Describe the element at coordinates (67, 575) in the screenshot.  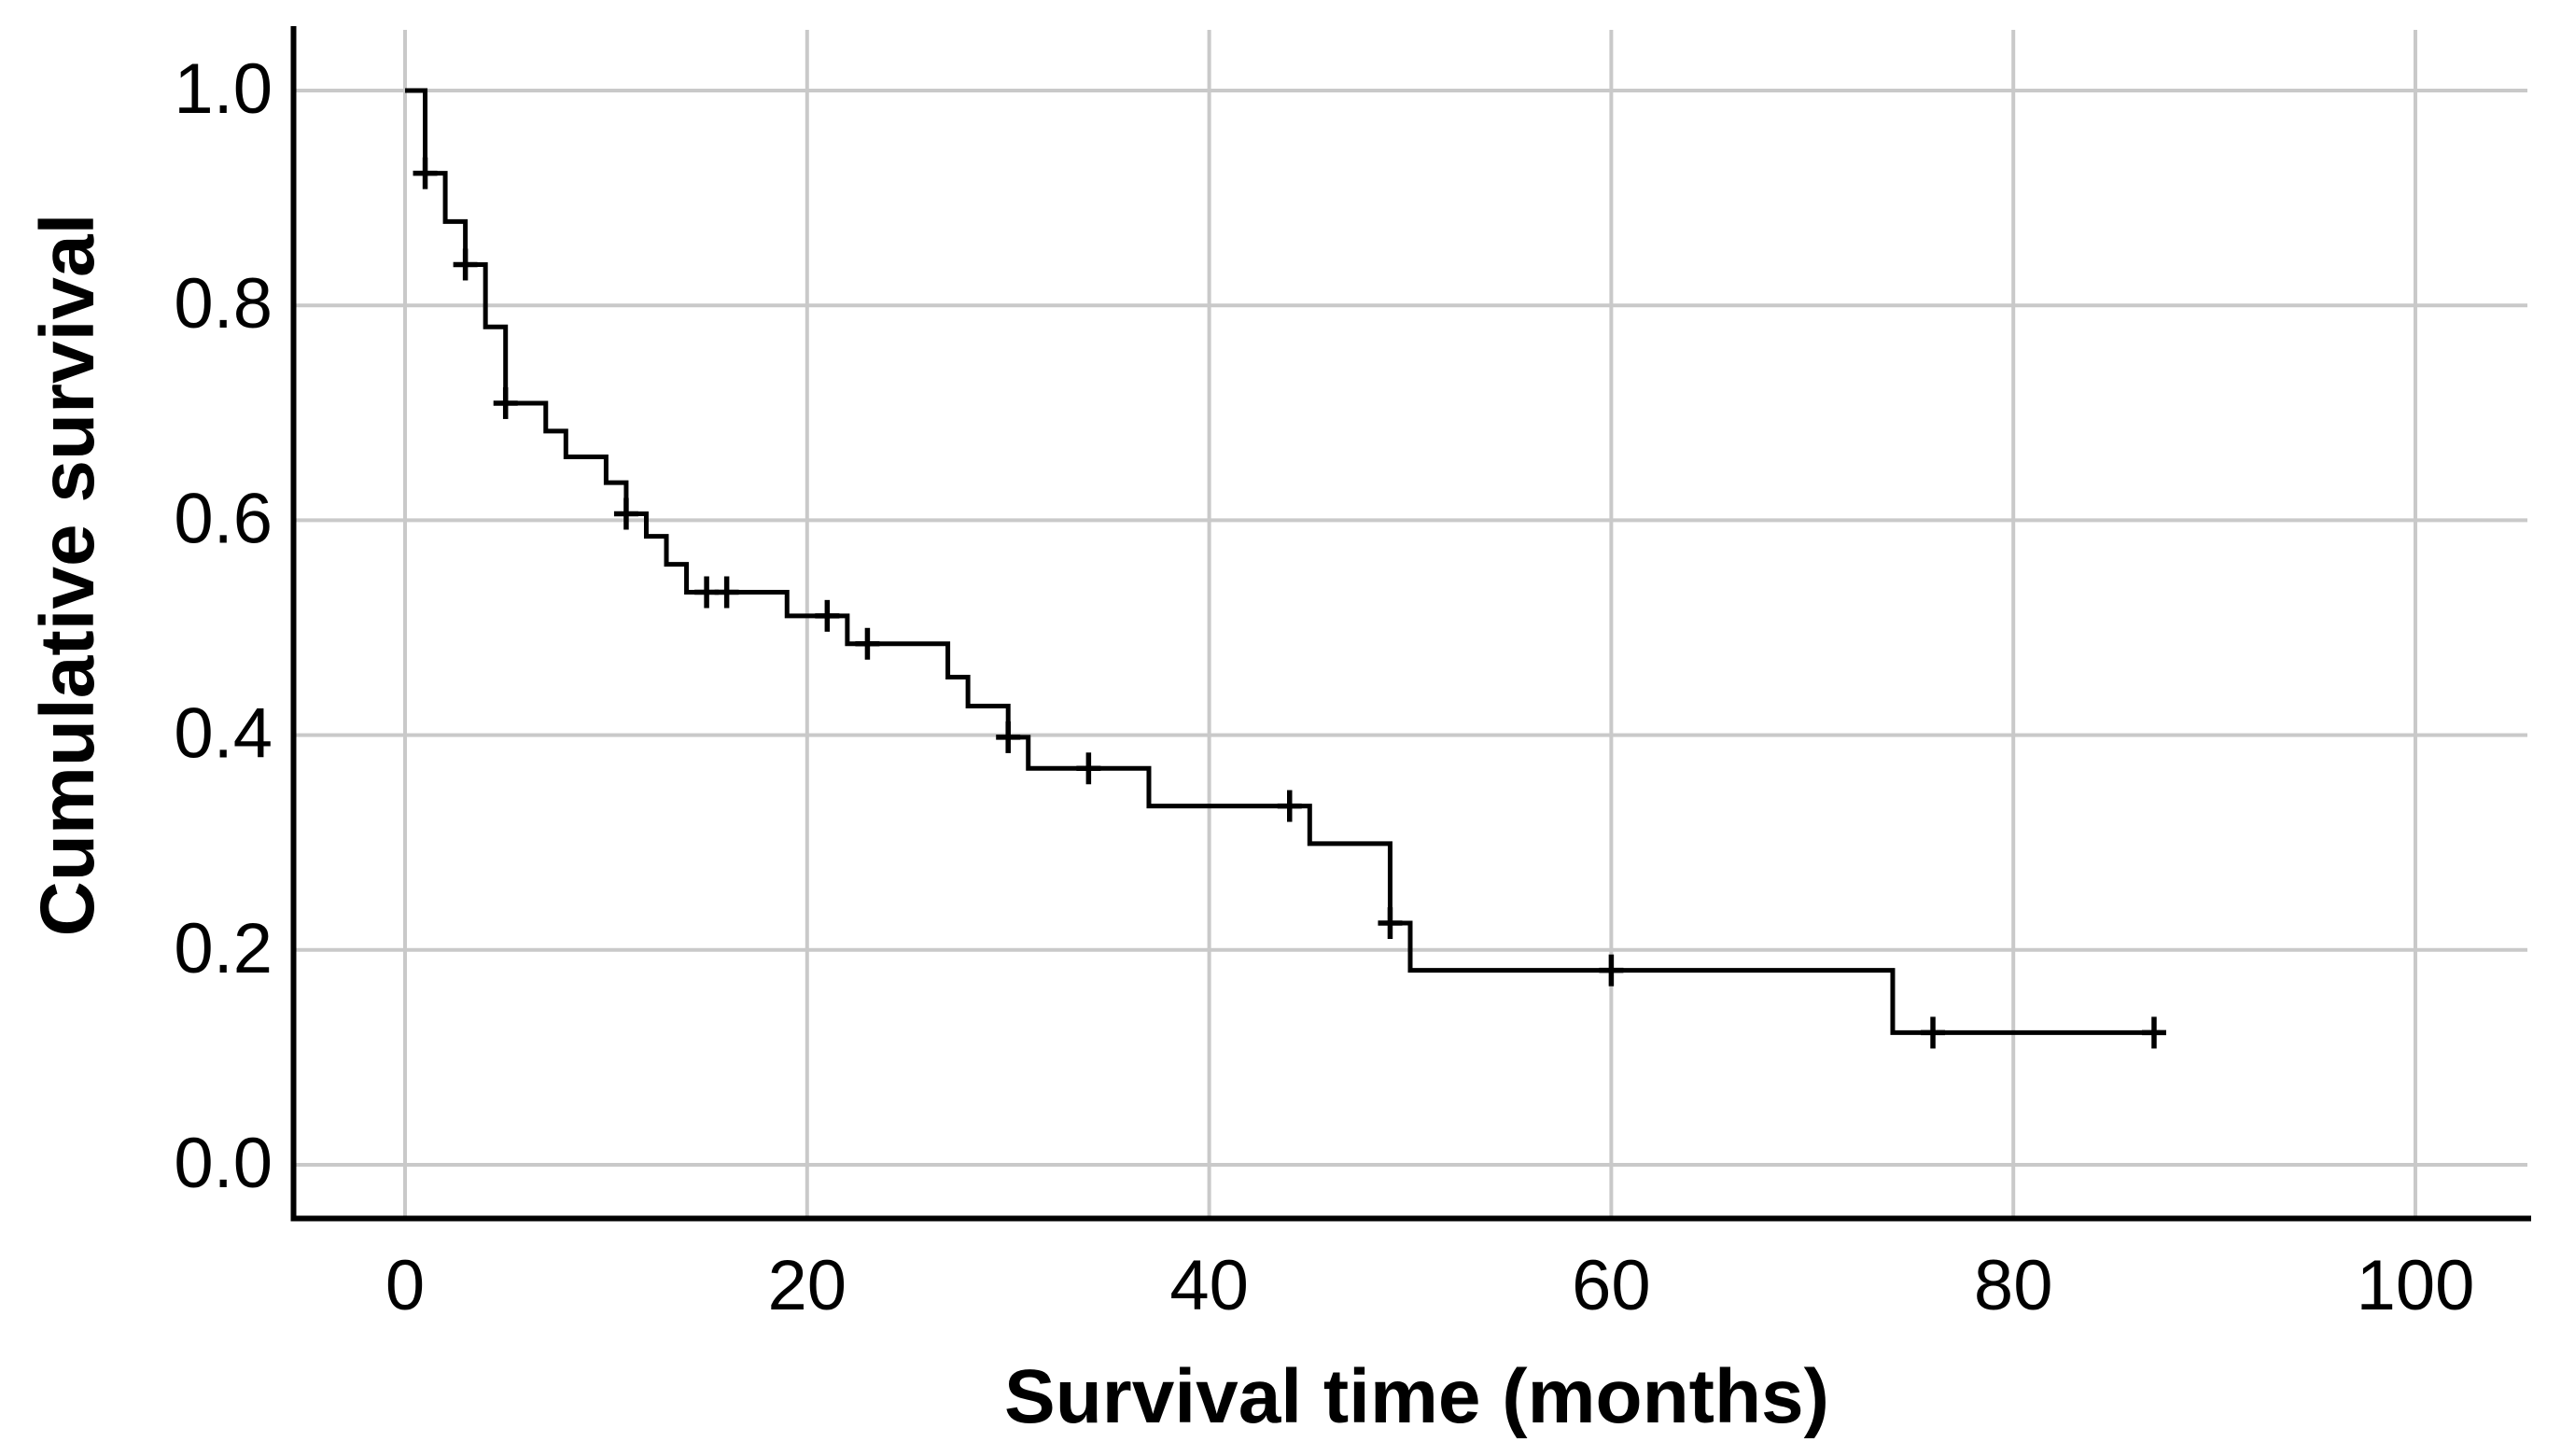
I see `y-axis-title: Cumulative survival` at that location.